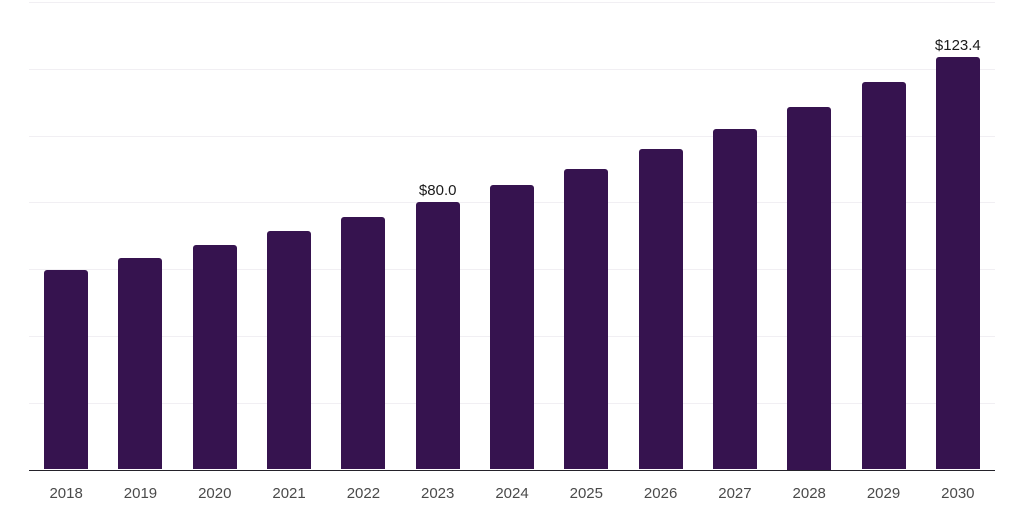  What do you see at coordinates (735, 493) in the screenshot?
I see `x-tick-label-2027: 2027` at bounding box center [735, 493].